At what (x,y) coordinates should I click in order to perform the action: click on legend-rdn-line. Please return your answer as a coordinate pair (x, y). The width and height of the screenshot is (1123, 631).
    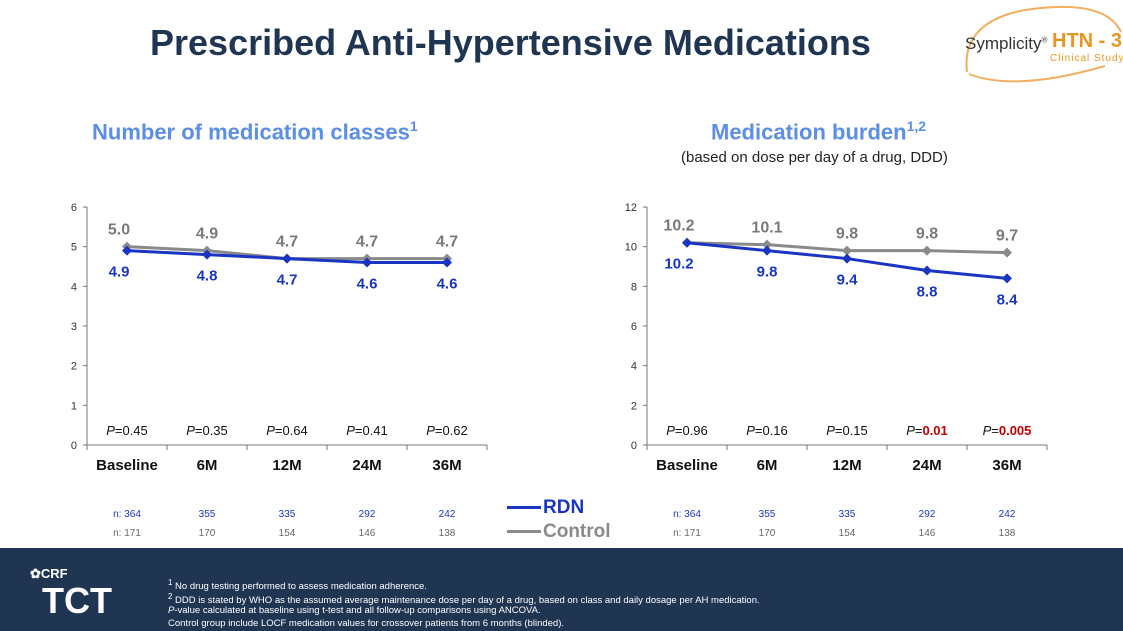
    Looking at the image, I should click on (524, 507).